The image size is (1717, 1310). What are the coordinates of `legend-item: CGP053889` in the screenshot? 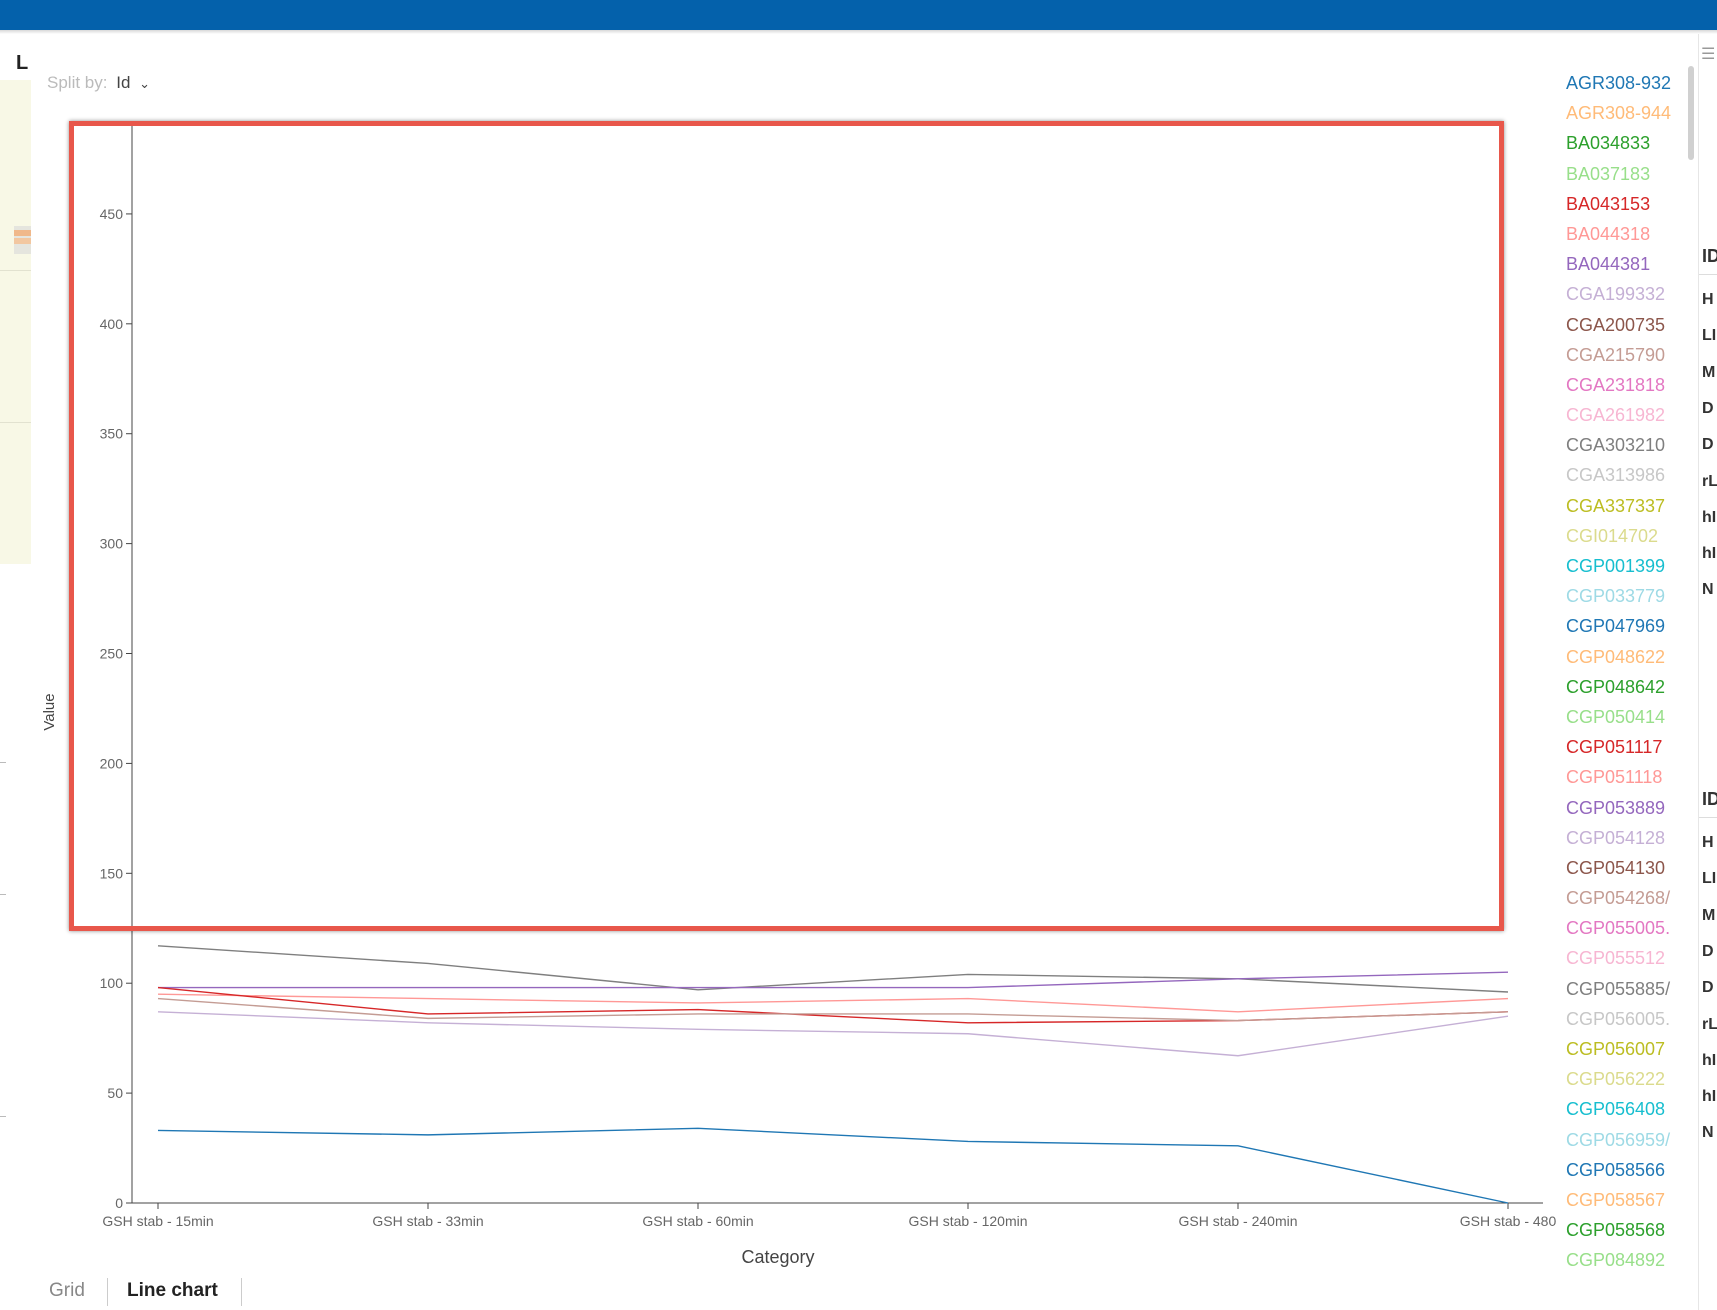 It's located at (1616, 807).